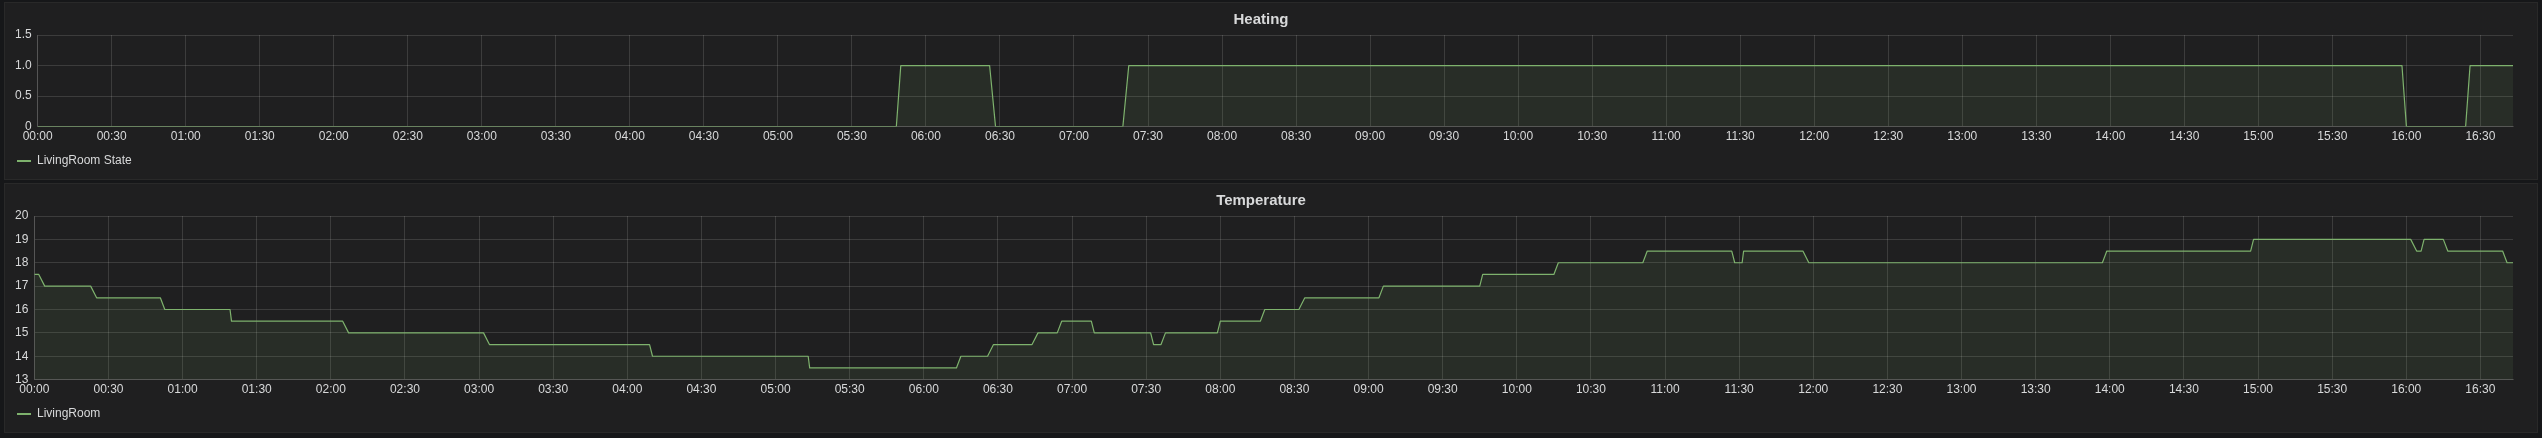 This screenshot has width=2542, height=438. What do you see at coordinates (23, 95) in the screenshot?
I see `y-tick-label: 0.5` at bounding box center [23, 95].